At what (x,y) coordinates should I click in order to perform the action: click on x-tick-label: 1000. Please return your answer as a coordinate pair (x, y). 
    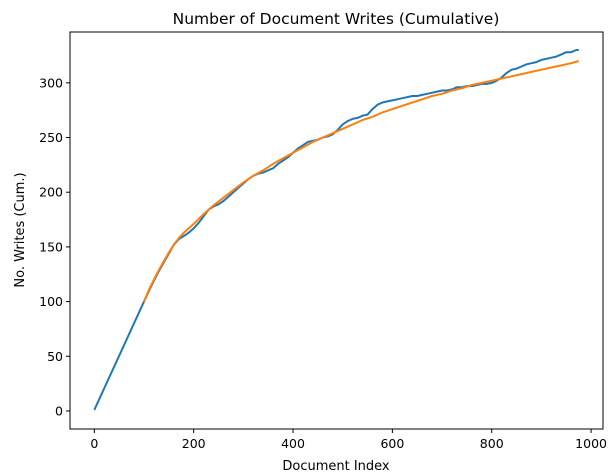
    Looking at the image, I should click on (591, 443).